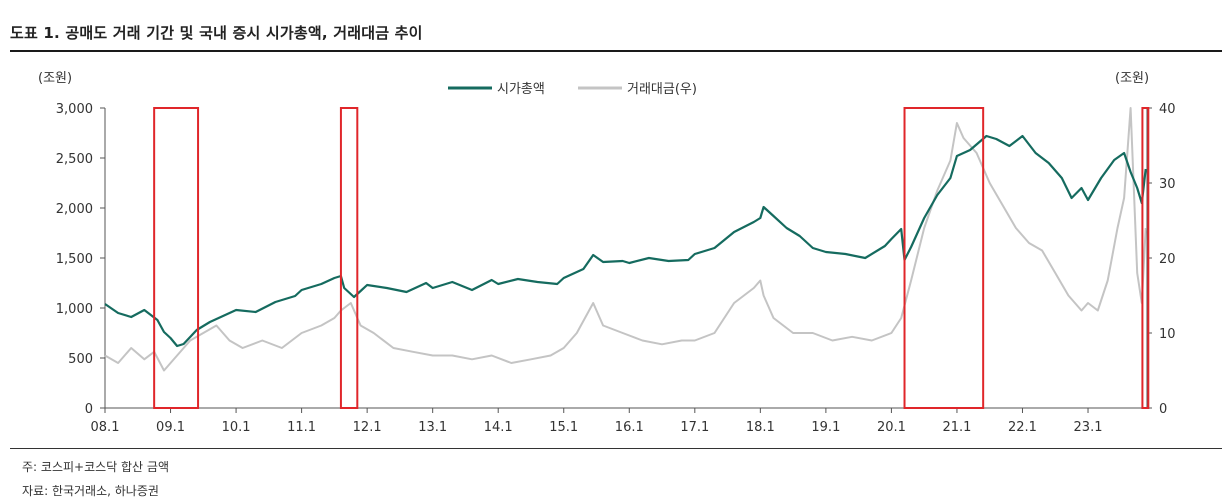  What do you see at coordinates (694, 427) in the screenshot?
I see `x-tick-label: 17.1` at bounding box center [694, 427].